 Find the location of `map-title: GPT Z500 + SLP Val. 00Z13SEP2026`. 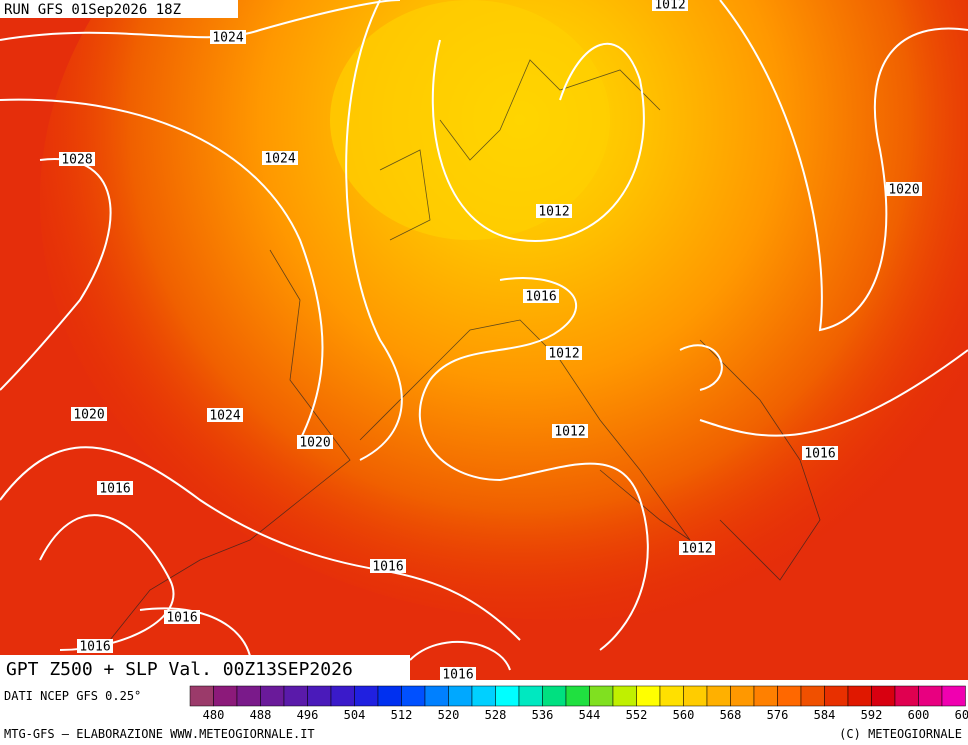

map-title: GPT Z500 + SLP Val. 00Z13SEP2026 is located at coordinates (179, 669).